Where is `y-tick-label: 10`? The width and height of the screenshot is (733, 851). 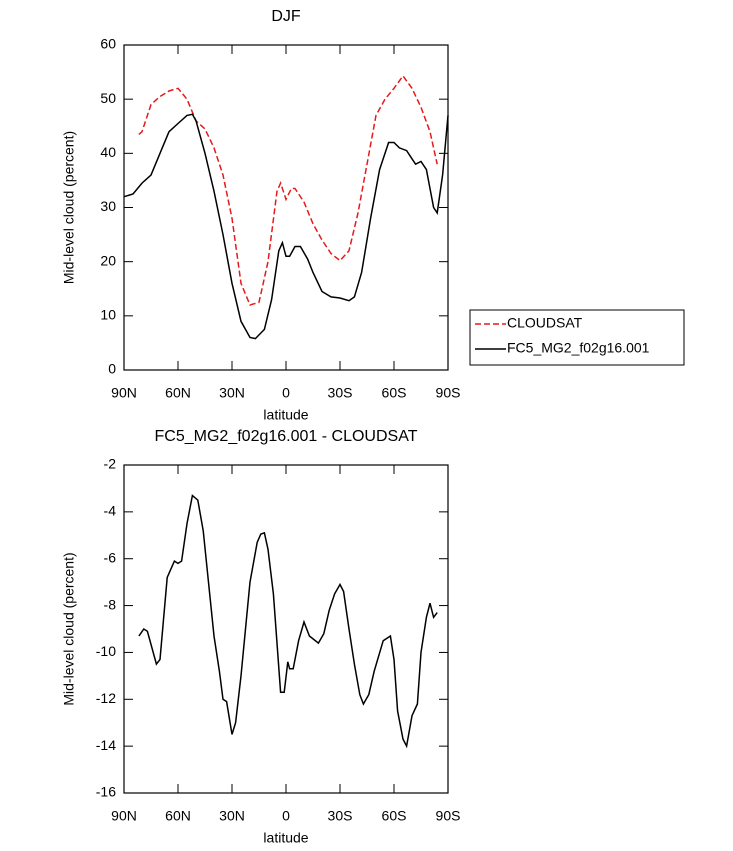 y-tick-label: 10 is located at coordinates (108, 315).